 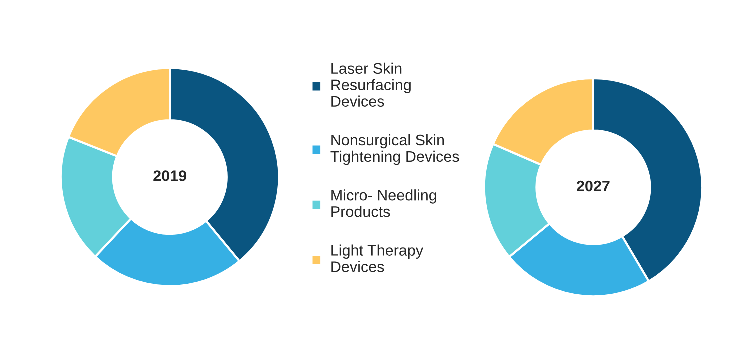 What do you see at coordinates (378, 258) in the screenshot?
I see `legend-label: Light Therapy Devices` at bounding box center [378, 258].